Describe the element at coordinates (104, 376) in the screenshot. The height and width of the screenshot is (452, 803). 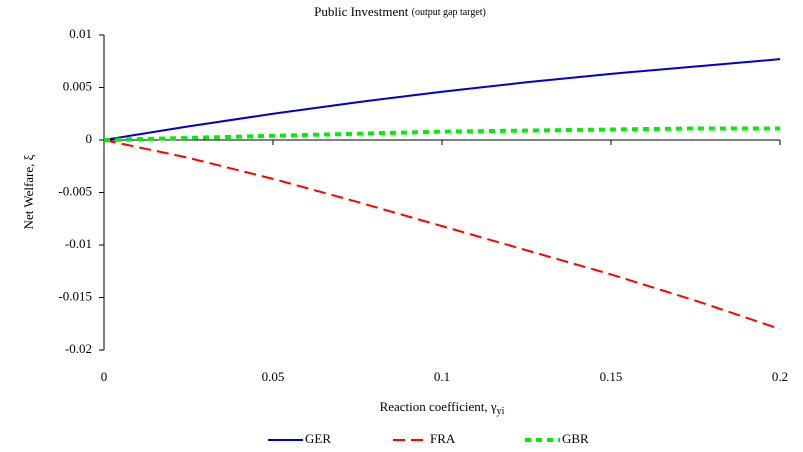
I see `x-tick-label: 0` at that location.